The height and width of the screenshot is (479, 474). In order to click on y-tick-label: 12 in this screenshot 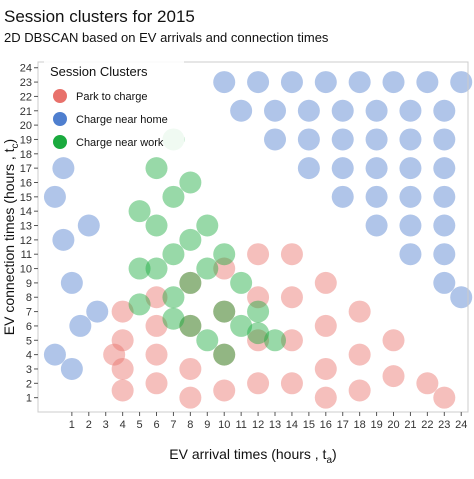, I will do `click(26, 241)`.